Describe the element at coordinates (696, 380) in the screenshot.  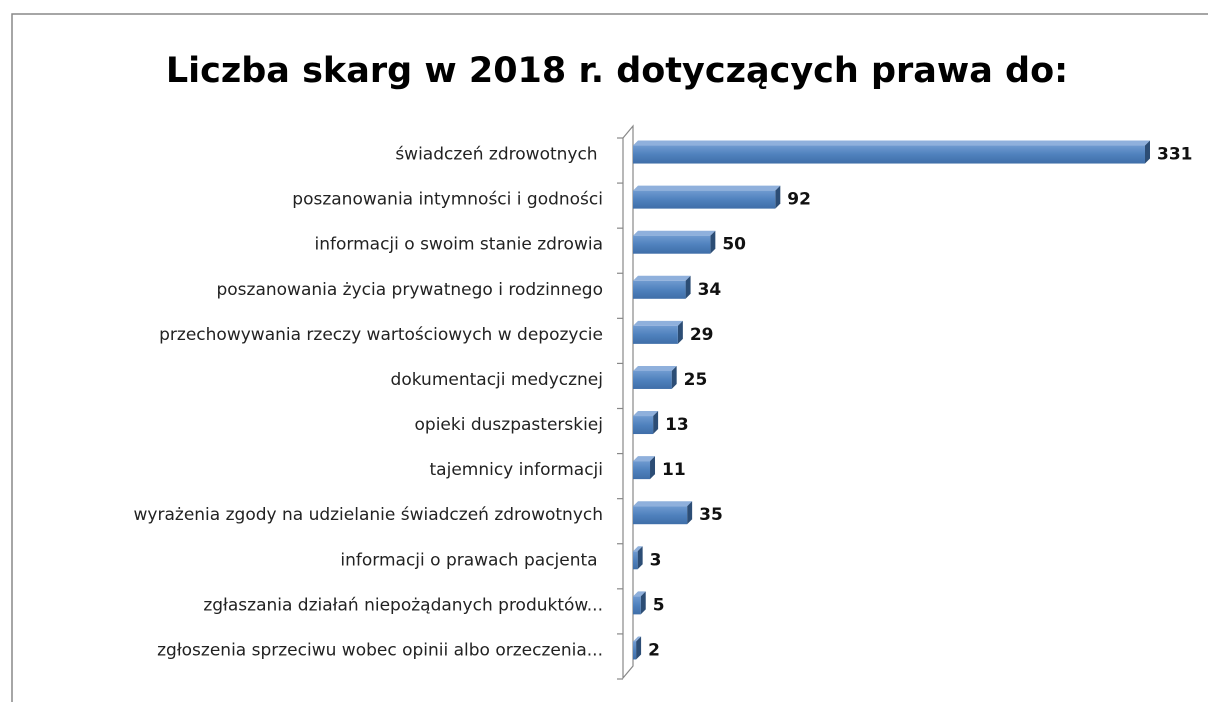
I see `value-label: 25` at that location.